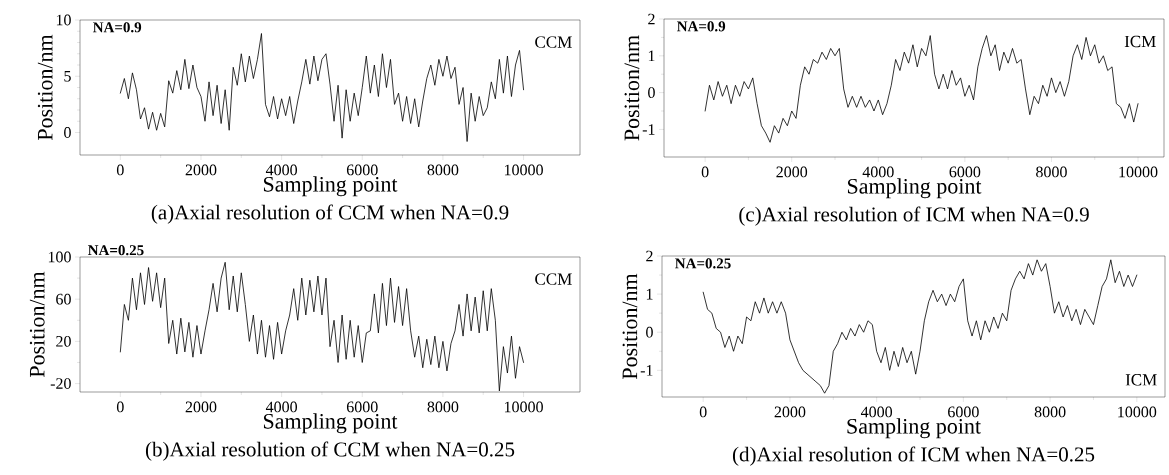 The height and width of the screenshot is (475, 1169). What do you see at coordinates (330, 214) in the screenshot?
I see `text: (a)Axial resolution of CCM when NA=0.9` at bounding box center [330, 214].